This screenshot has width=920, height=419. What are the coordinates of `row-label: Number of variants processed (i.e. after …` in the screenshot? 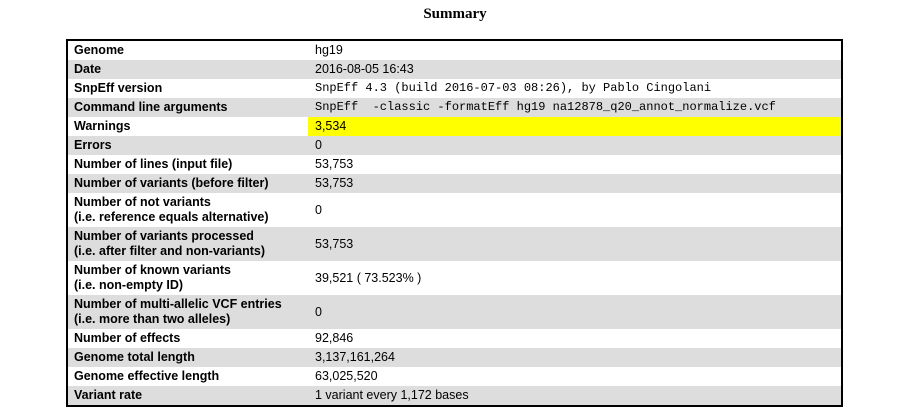 It's located at (187, 244).